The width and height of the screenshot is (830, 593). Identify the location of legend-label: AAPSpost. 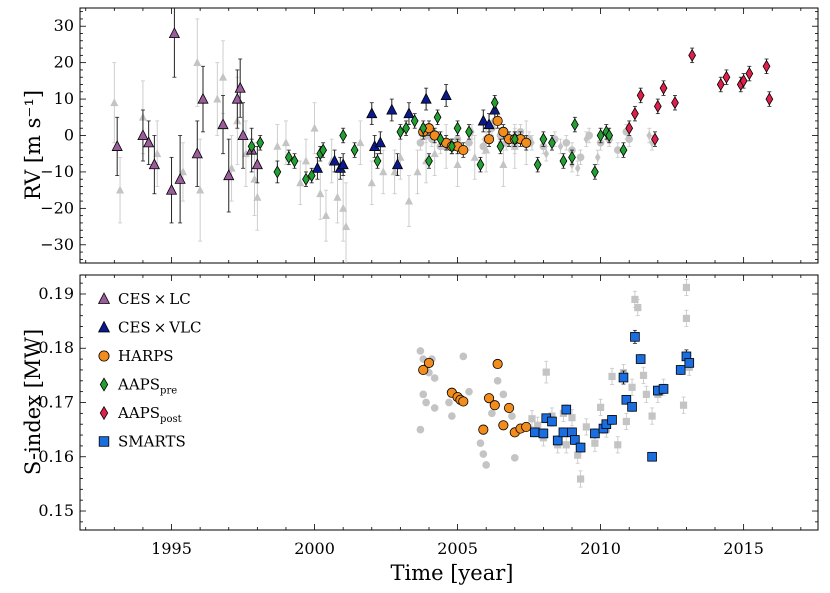
(149, 414).